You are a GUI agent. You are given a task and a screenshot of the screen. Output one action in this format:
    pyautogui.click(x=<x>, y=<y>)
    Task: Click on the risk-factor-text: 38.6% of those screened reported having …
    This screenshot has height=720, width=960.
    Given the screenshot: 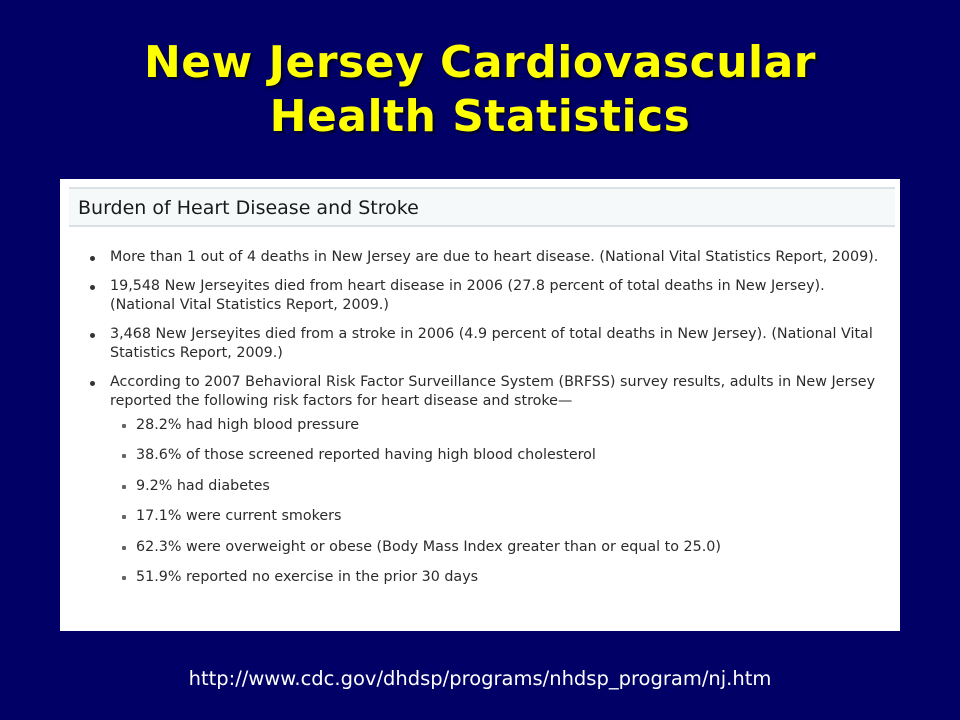 What is the action you would take?
    pyautogui.click(x=366, y=455)
    